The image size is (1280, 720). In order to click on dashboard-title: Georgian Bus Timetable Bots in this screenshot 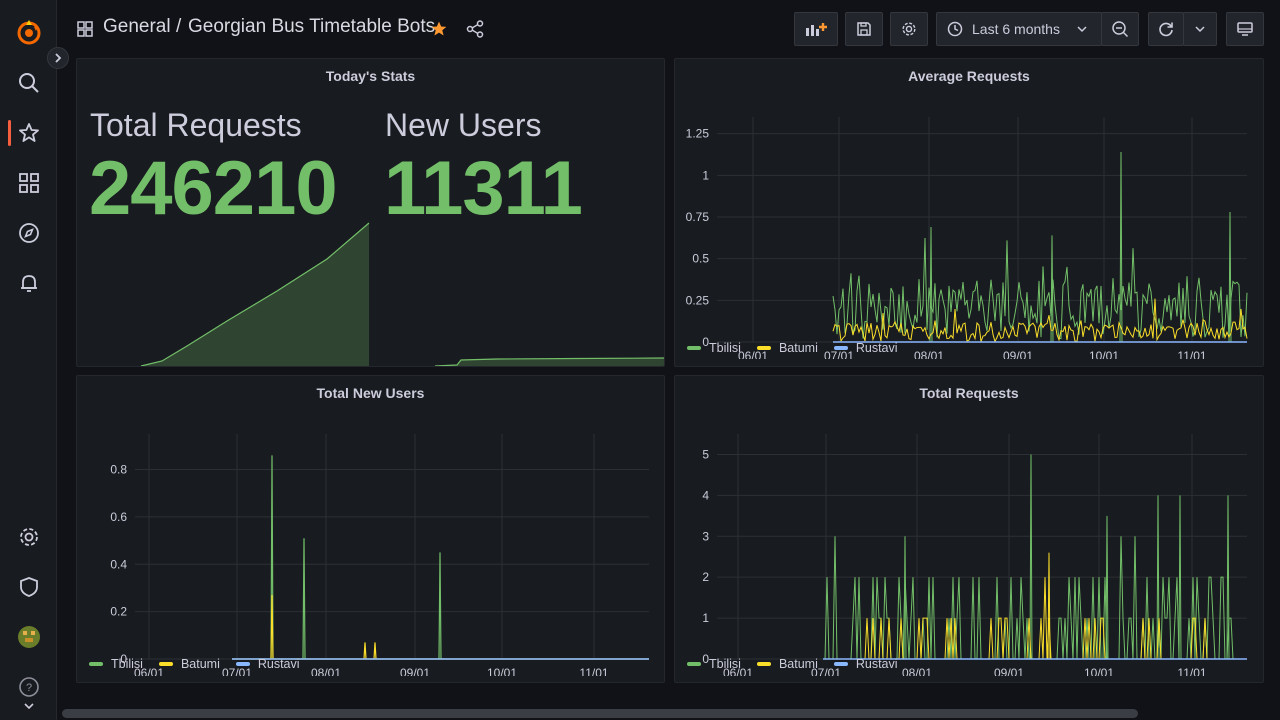, I will do `click(312, 26)`.